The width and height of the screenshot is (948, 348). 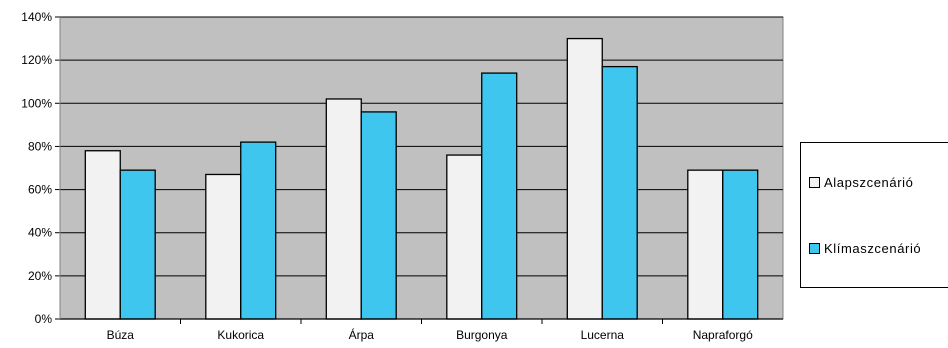 I want to click on y-tick-label: 100%, so click(x=36, y=103).